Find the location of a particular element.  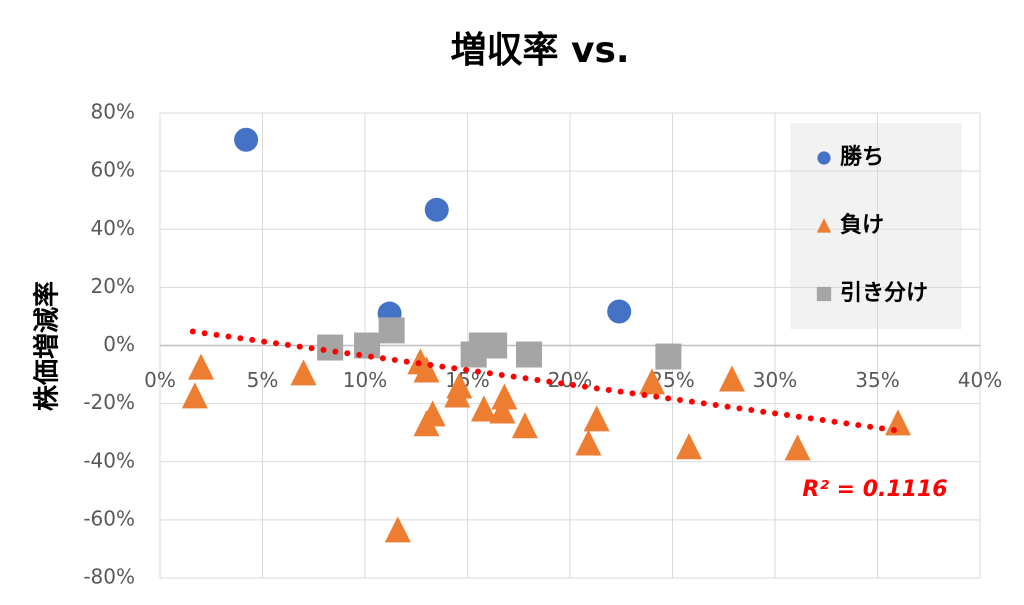

y-tick-label: -80% is located at coordinates (109, 577).